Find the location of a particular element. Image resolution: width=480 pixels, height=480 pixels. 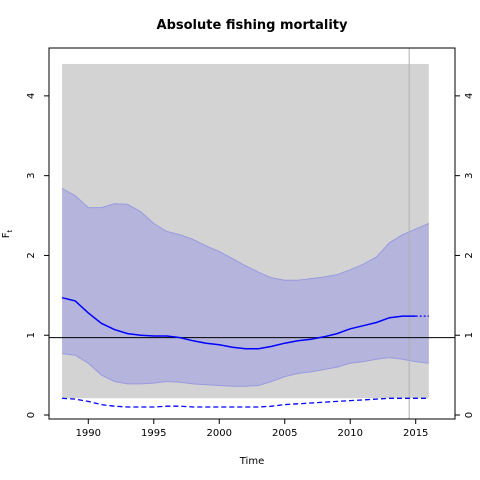

y-axis-right: 0 1 2 3 4 is located at coordinates (465, 255).